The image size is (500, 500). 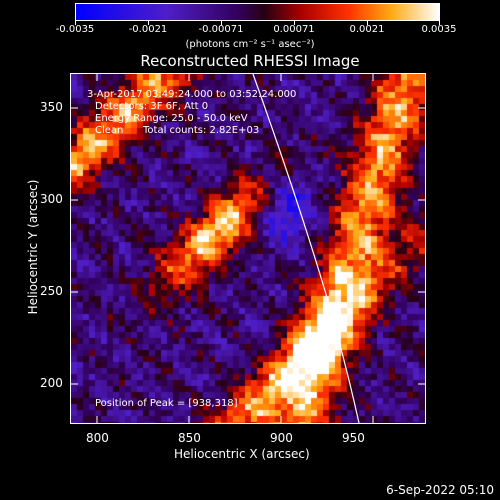 I want to click on clean-label: Clean, so click(x=109, y=130).